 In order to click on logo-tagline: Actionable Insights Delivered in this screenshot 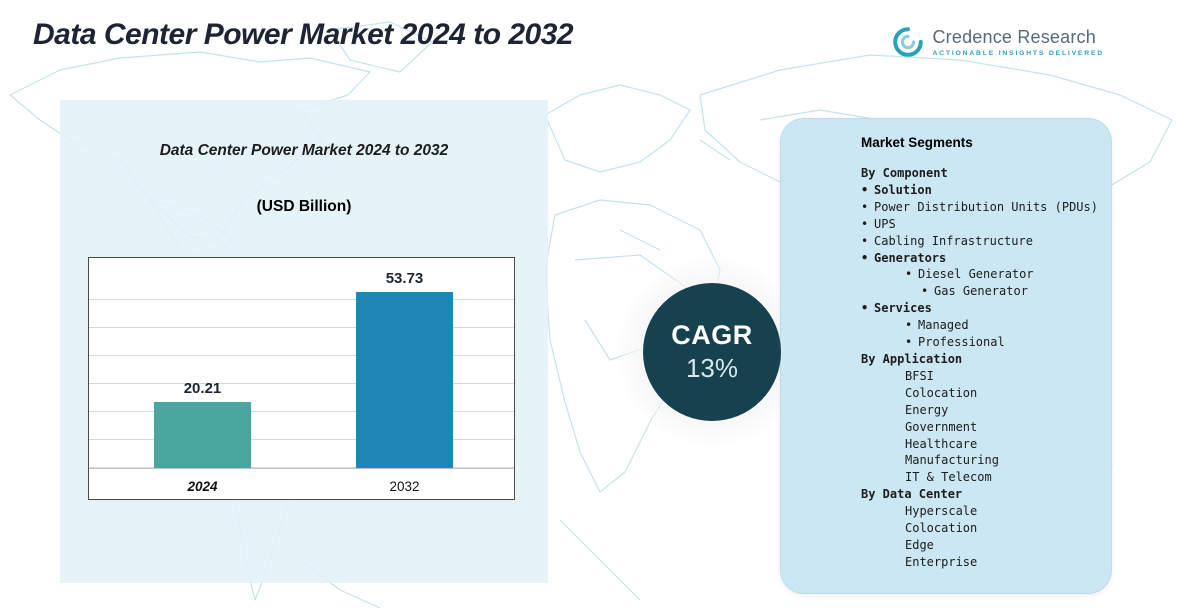, I will do `click(1018, 53)`.